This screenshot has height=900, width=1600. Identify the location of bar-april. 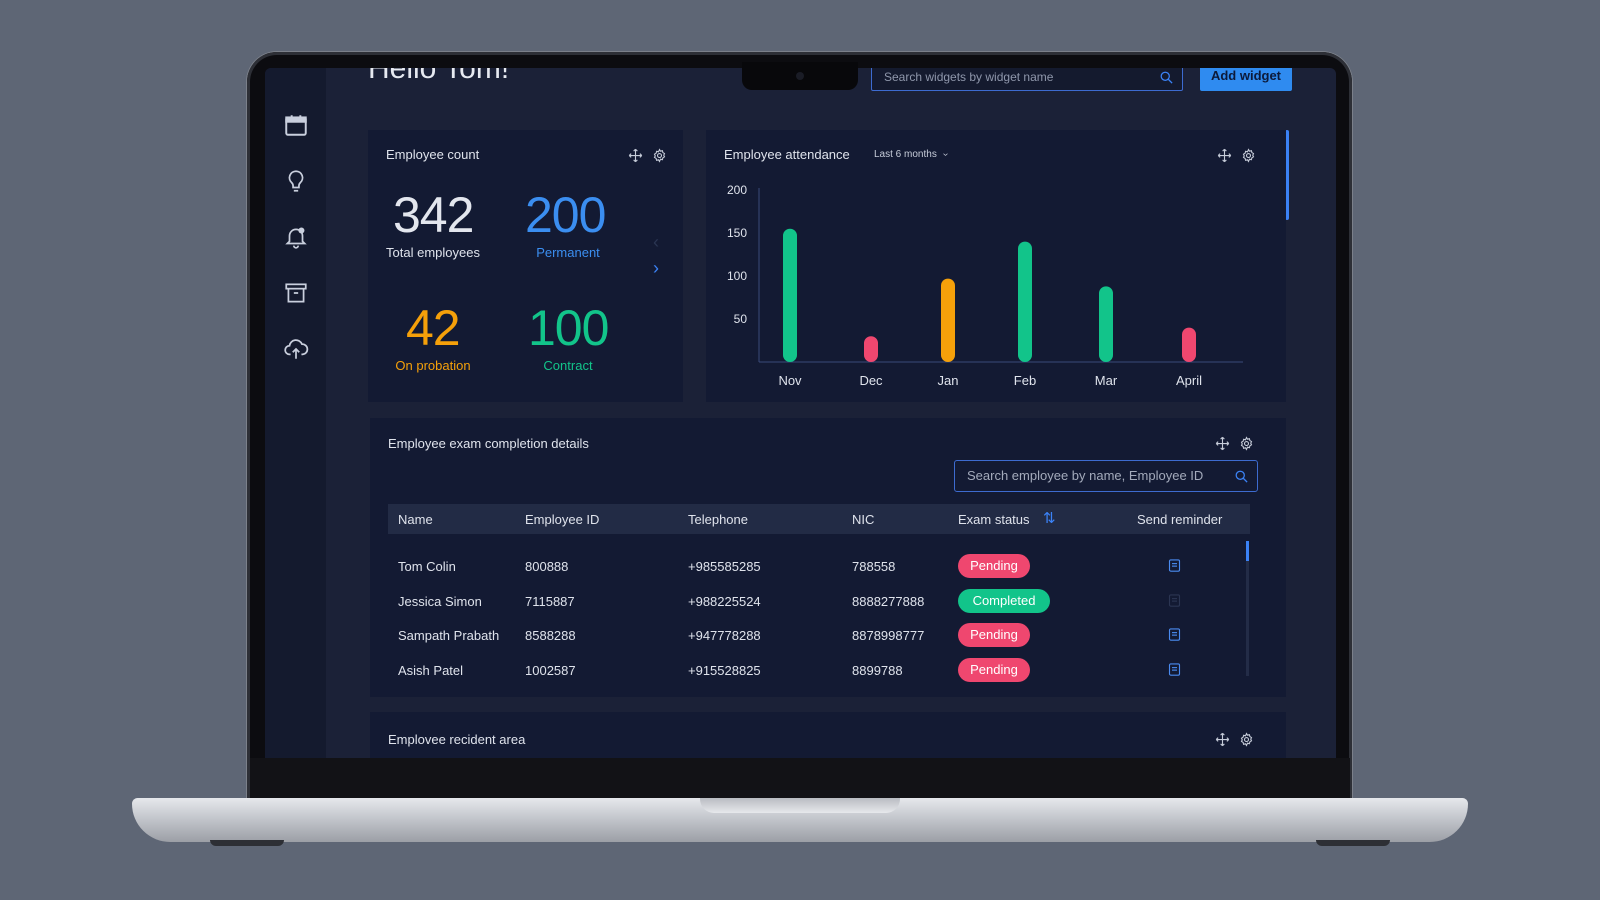
(1189, 344).